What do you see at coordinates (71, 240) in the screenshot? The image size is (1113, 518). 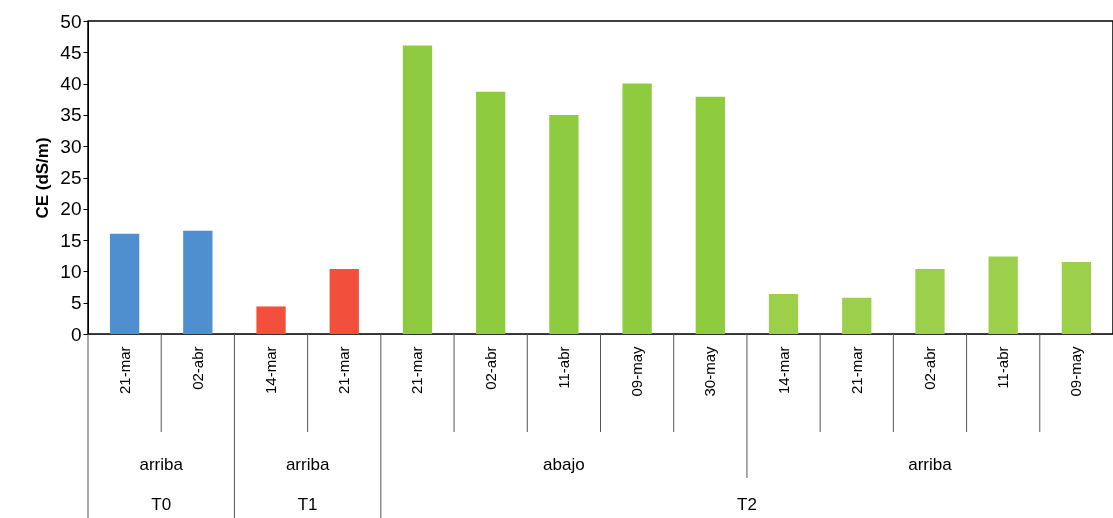 I see `y-tick-label: 15` at bounding box center [71, 240].